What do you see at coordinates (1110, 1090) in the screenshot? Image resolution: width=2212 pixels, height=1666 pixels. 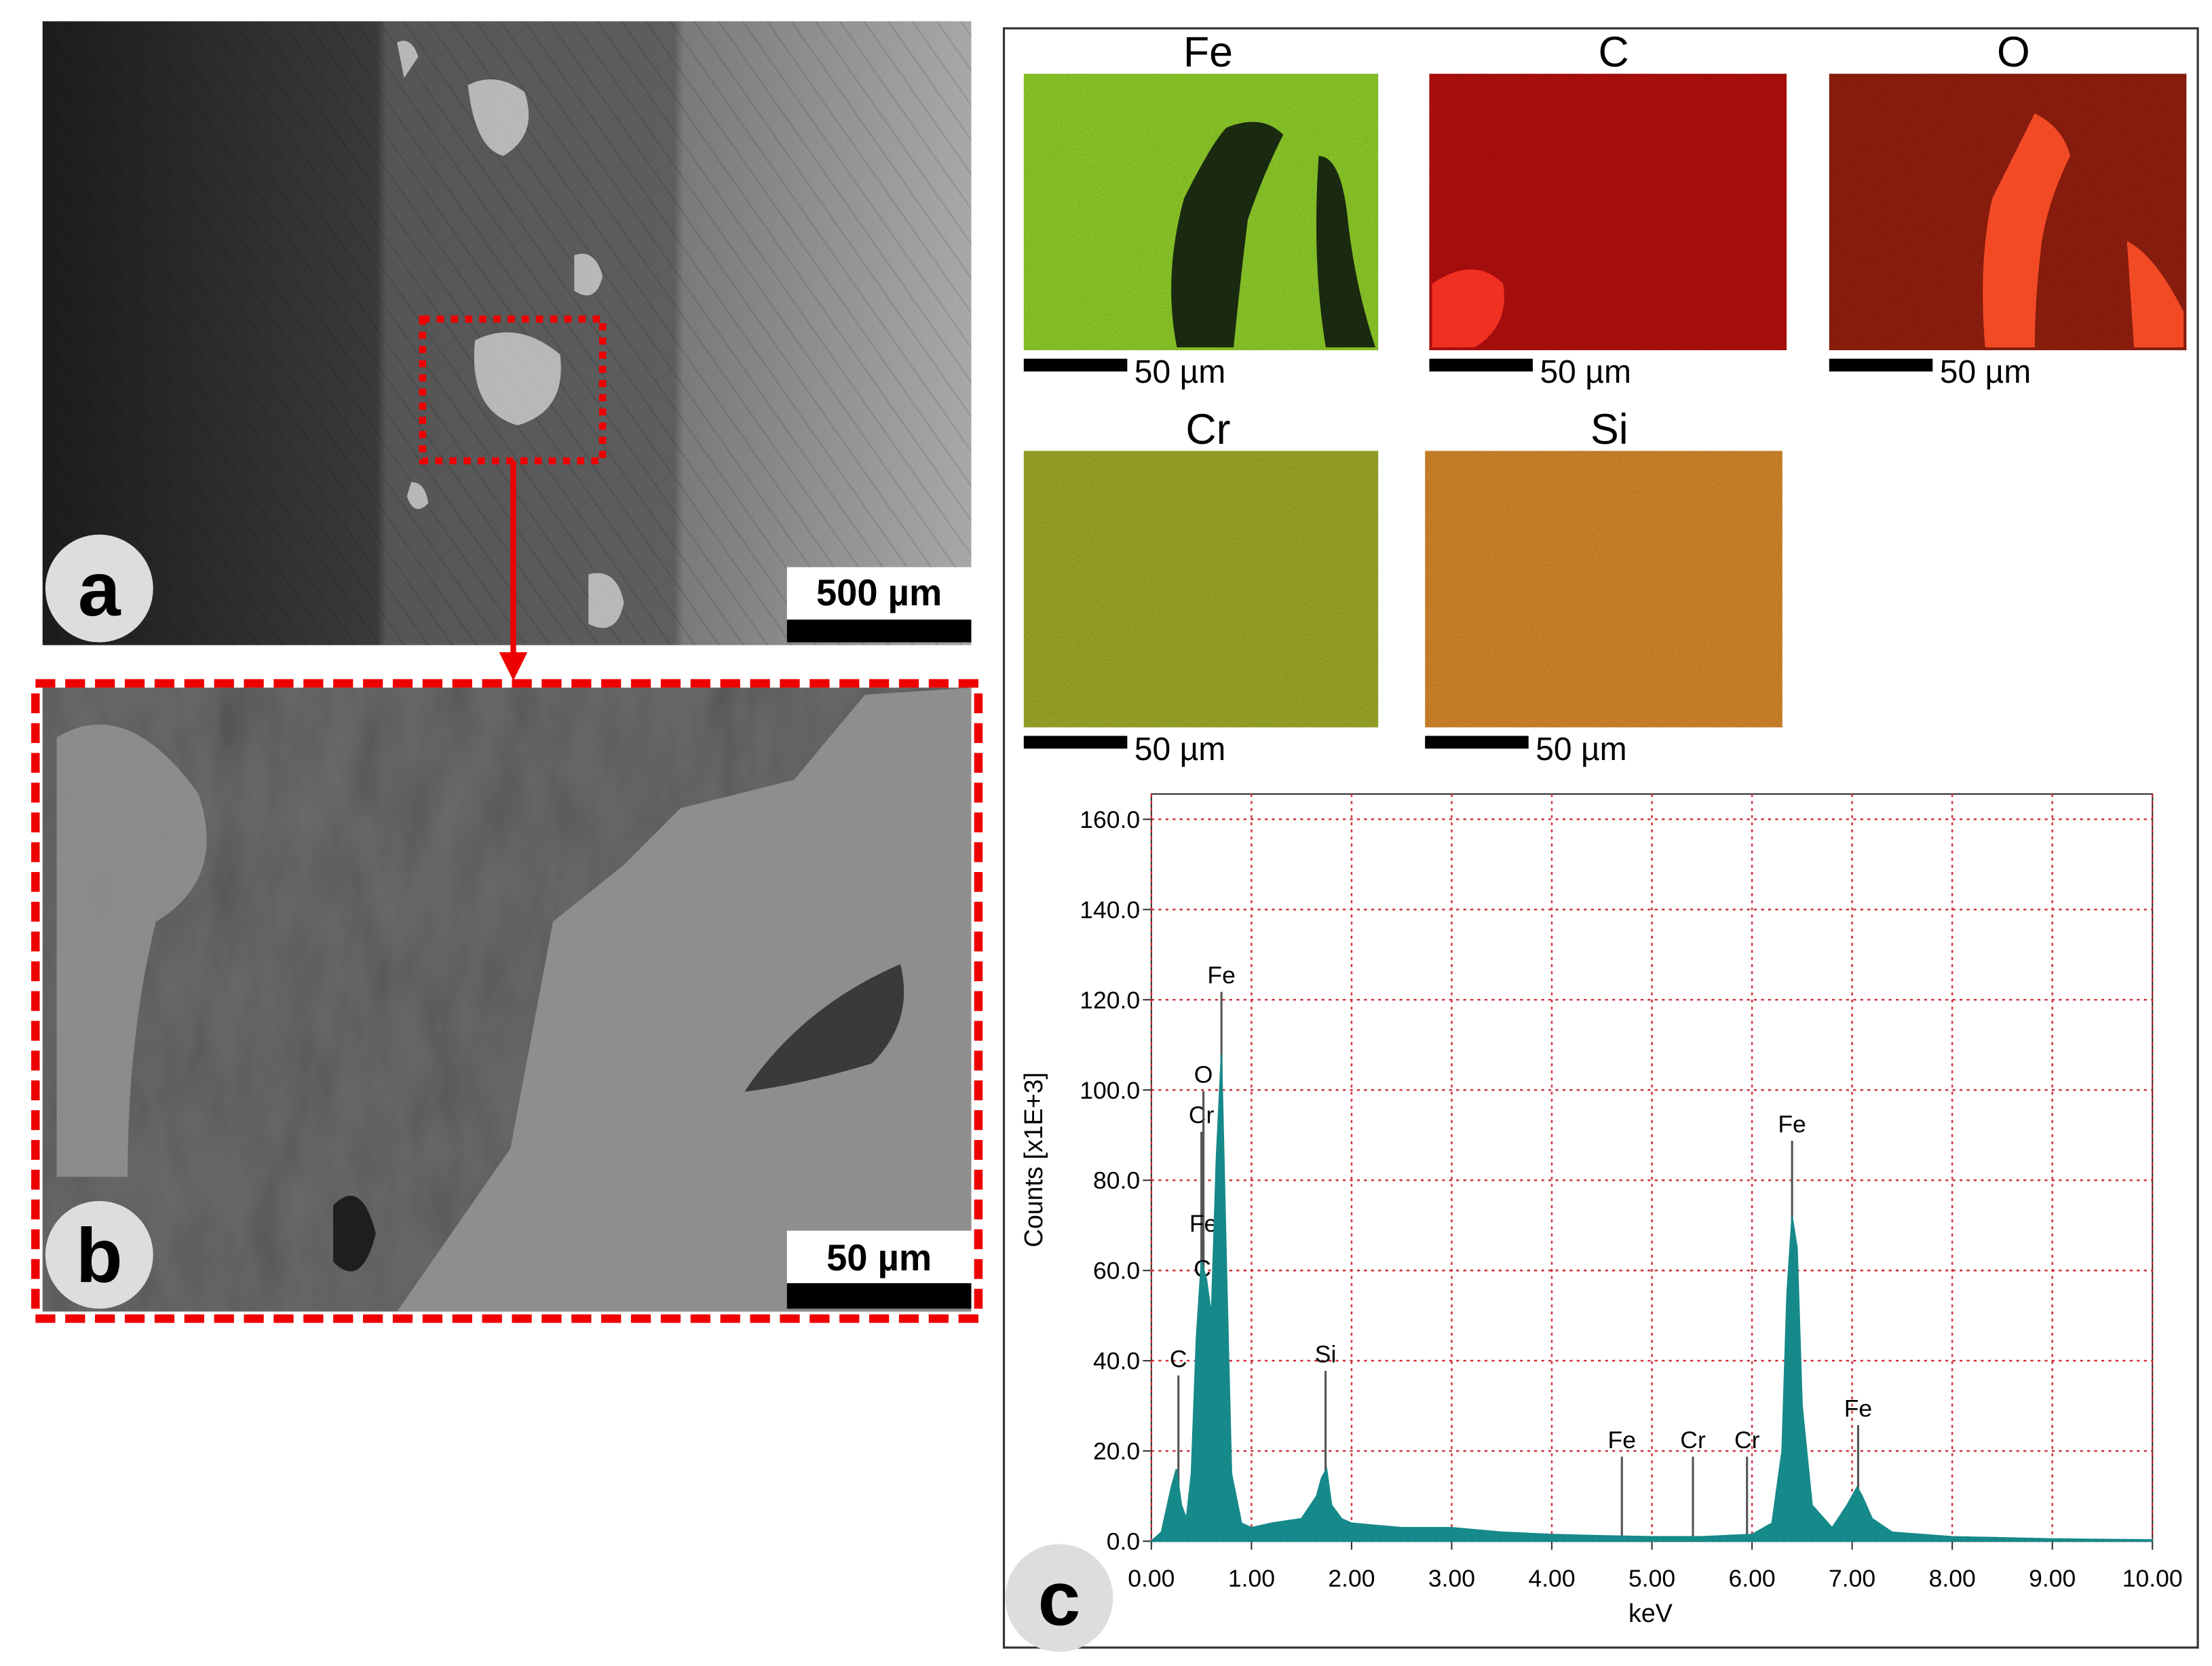 I see `y-tick-label: 100.0` at bounding box center [1110, 1090].